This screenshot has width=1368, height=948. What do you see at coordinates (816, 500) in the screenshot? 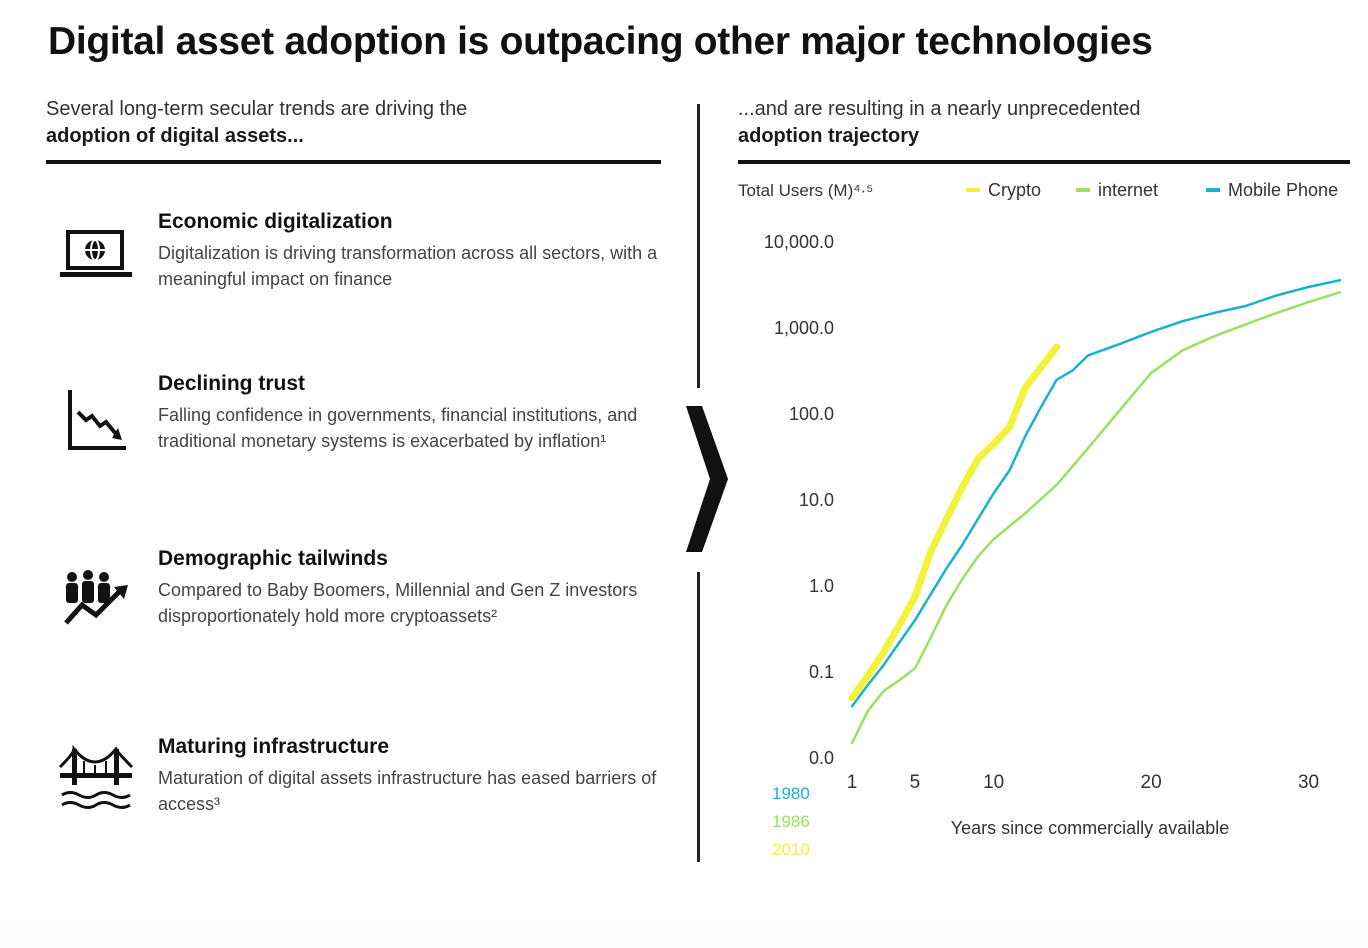
I see `y-tick-label: 10.0` at bounding box center [816, 500].